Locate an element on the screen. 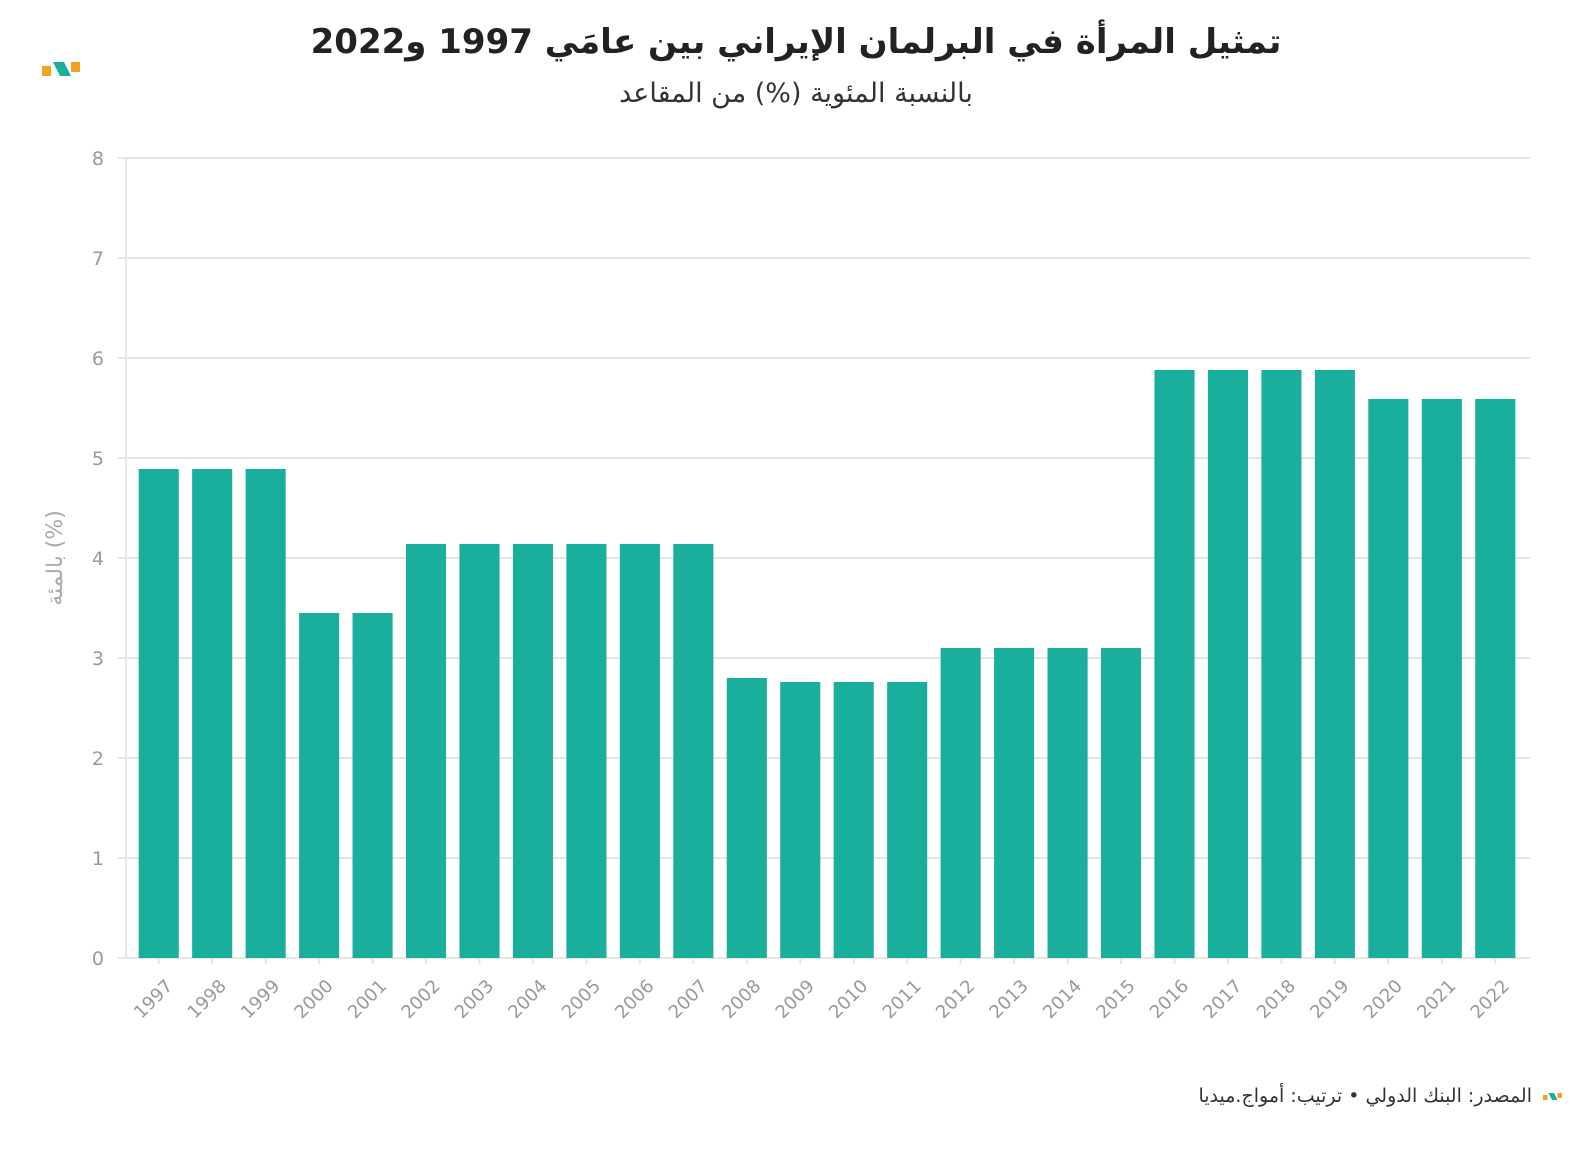 This screenshot has width=1592, height=1150. x-tick-label: 2019 is located at coordinates (1329, 999).